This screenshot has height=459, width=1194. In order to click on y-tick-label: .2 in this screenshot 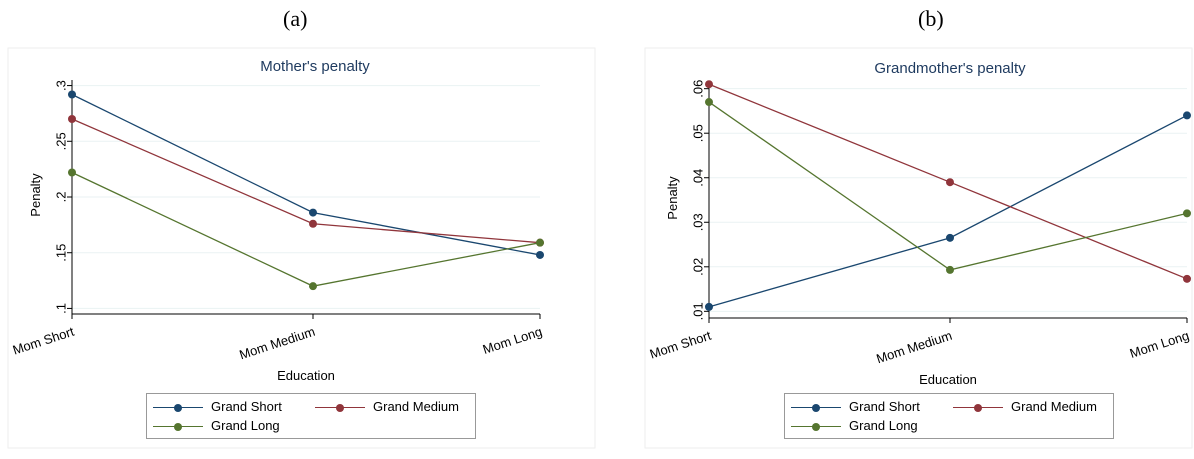, I will do `click(60, 197)`.